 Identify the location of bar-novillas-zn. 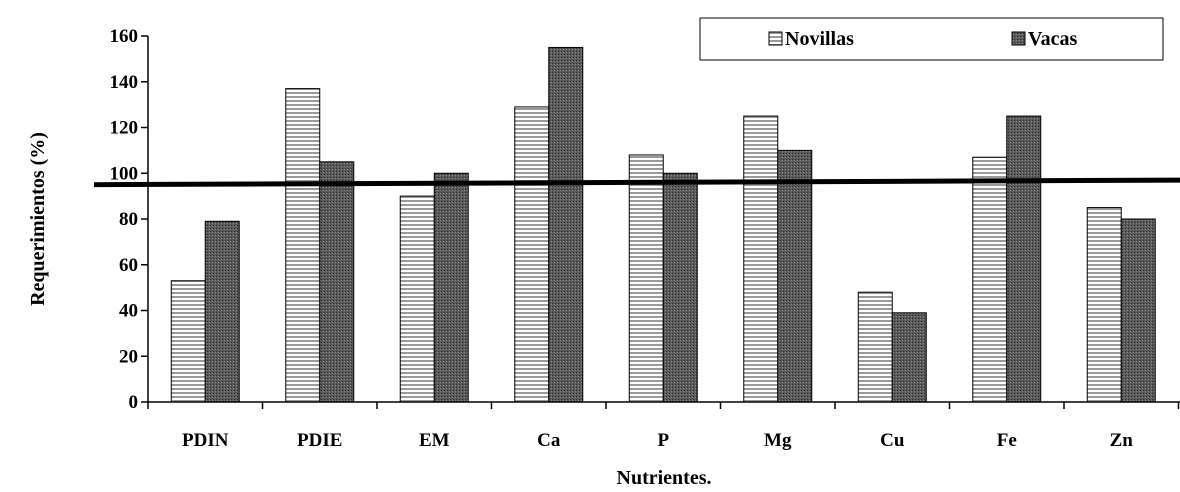
(1104, 305).